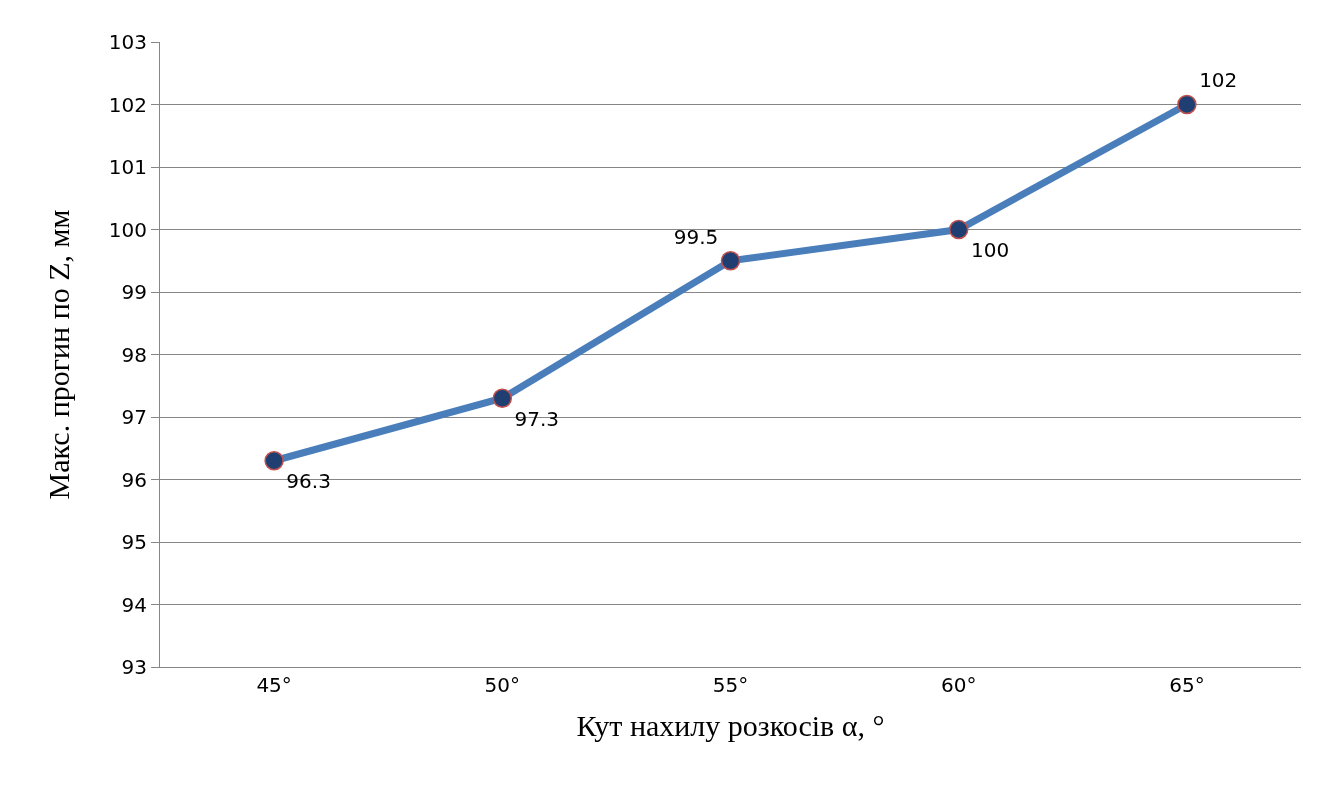 Image resolution: width=1319 pixels, height=785 pixels. Describe the element at coordinates (127, 229) in the screenshot. I see `y-tick-label: 100` at that location.